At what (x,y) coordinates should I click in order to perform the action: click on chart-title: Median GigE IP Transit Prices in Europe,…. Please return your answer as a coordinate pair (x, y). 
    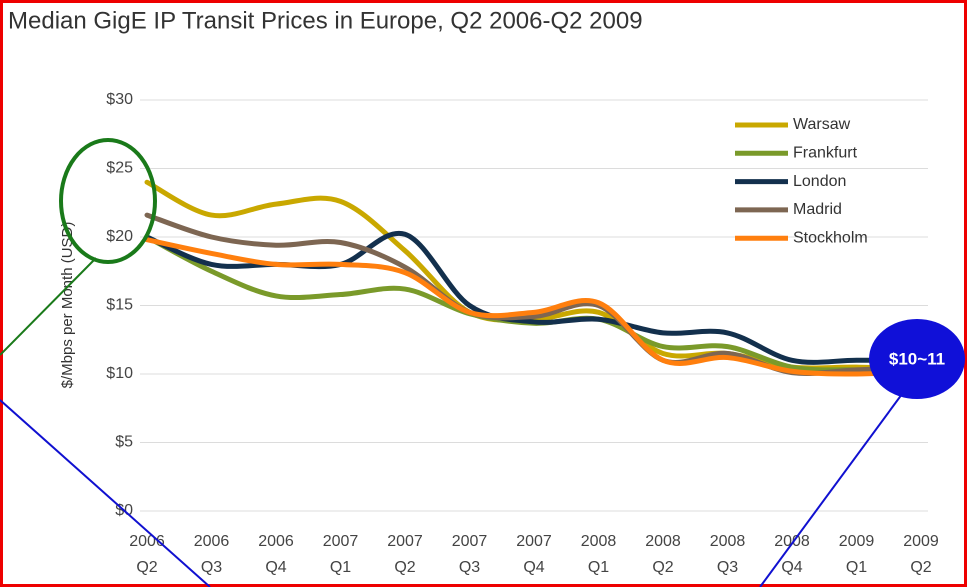
    Looking at the image, I should click on (325, 20).